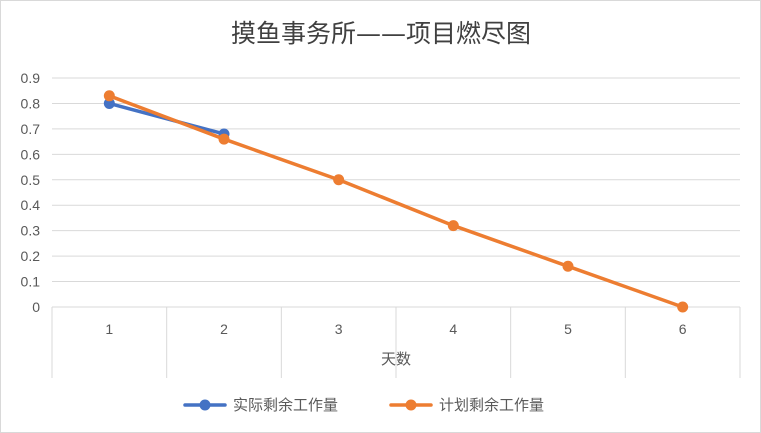 This screenshot has height=433, width=761. I want to click on y-tick-label: 0.6, so click(31, 154).